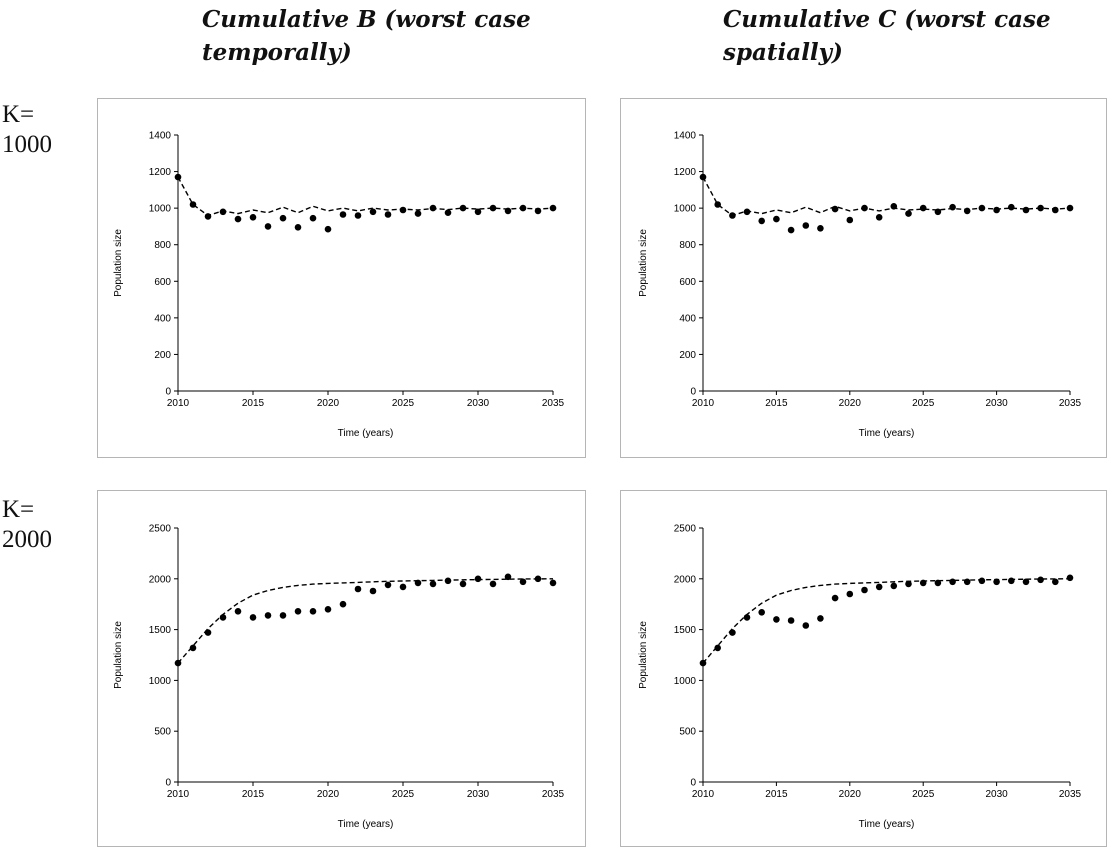  What do you see at coordinates (27, 525) in the screenshot?
I see `row-label-k2000: K= 2000` at bounding box center [27, 525].